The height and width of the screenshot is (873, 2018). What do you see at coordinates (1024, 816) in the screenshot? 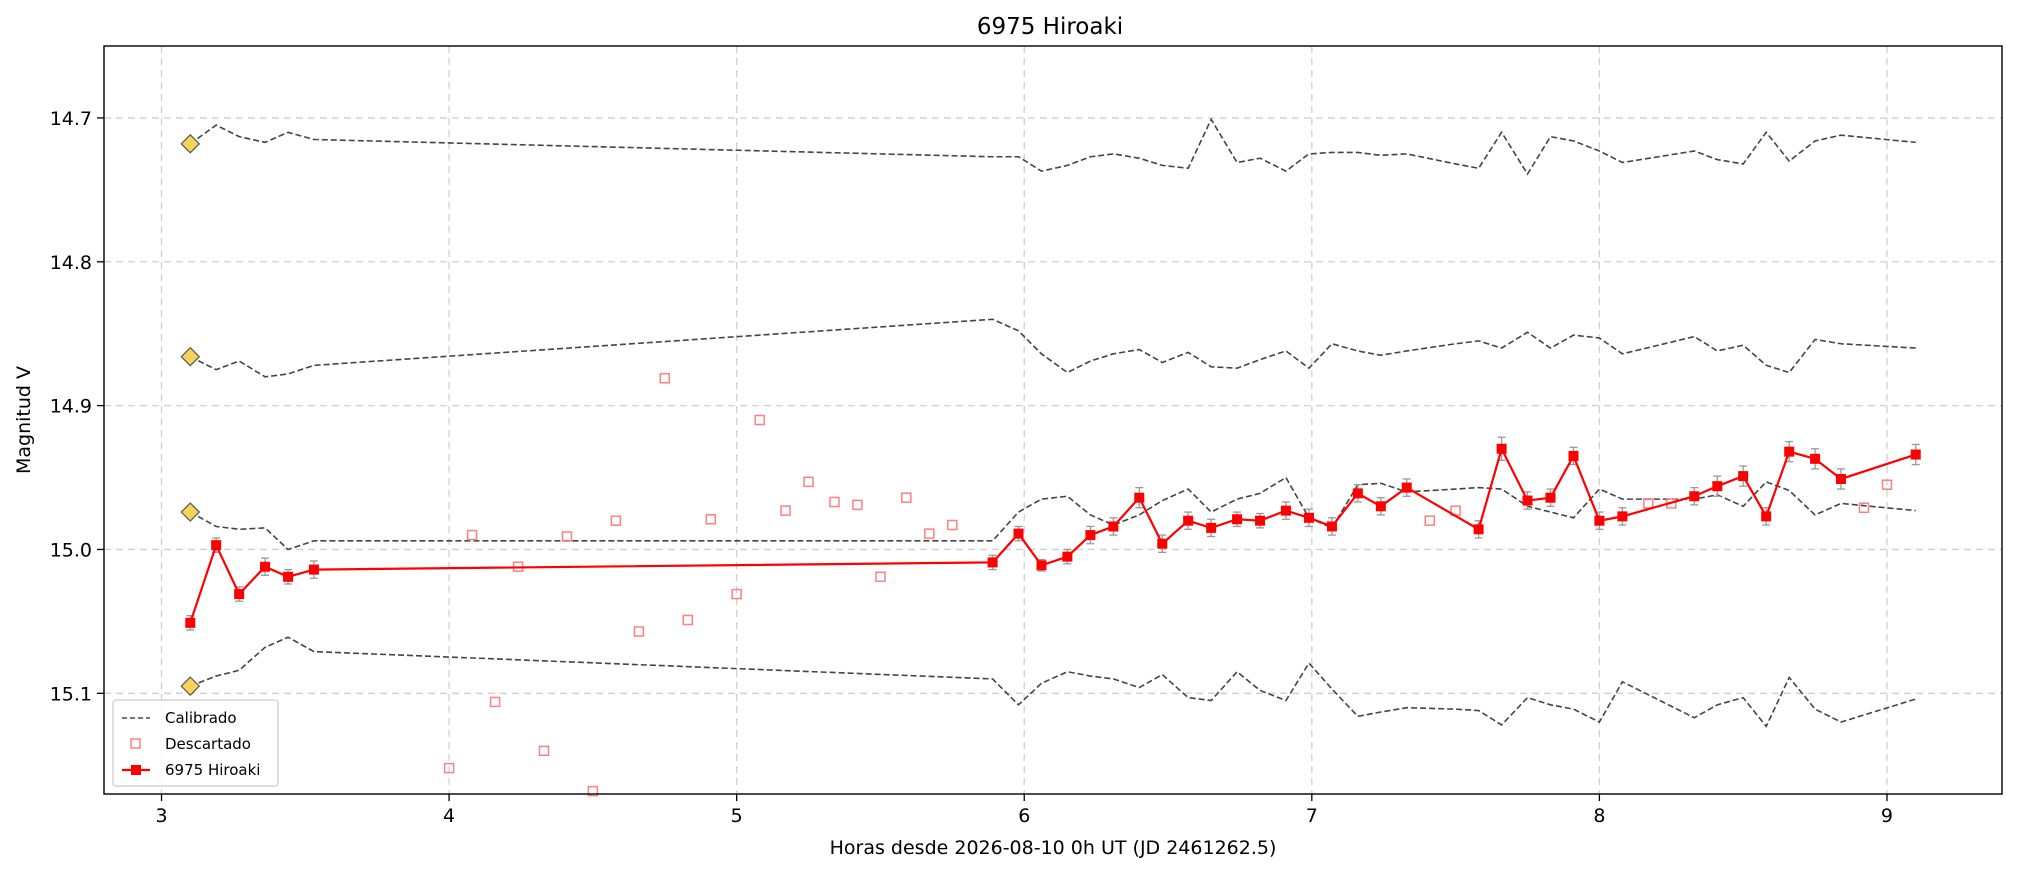
I see `x-tick-label: 6` at bounding box center [1024, 816].